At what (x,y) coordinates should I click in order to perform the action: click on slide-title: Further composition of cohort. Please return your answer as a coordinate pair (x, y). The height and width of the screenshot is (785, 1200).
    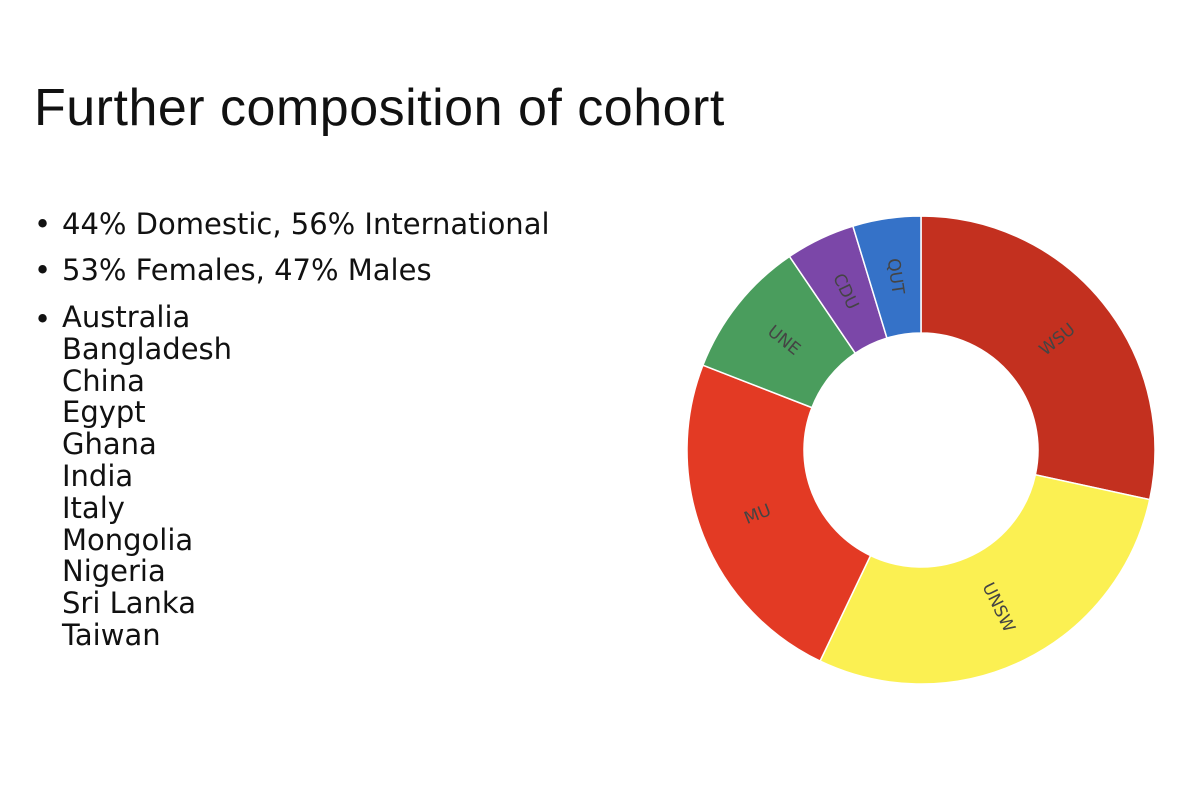
    Looking at the image, I should click on (379, 108).